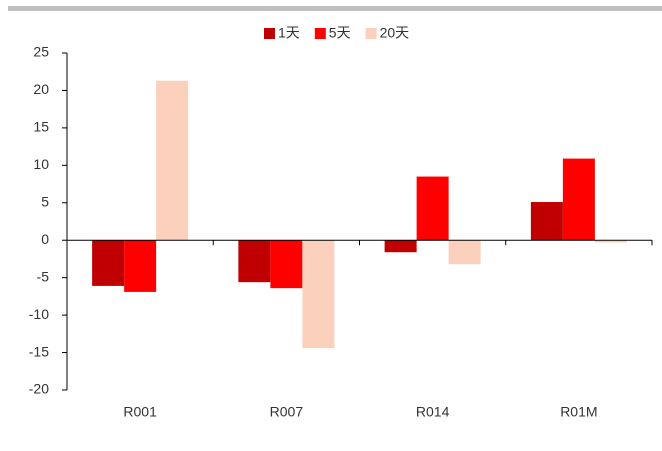 The height and width of the screenshot is (451, 662). What do you see at coordinates (39, 389) in the screenshot?
I see `y-tick-label: -20` at bounding box center [39, 389].